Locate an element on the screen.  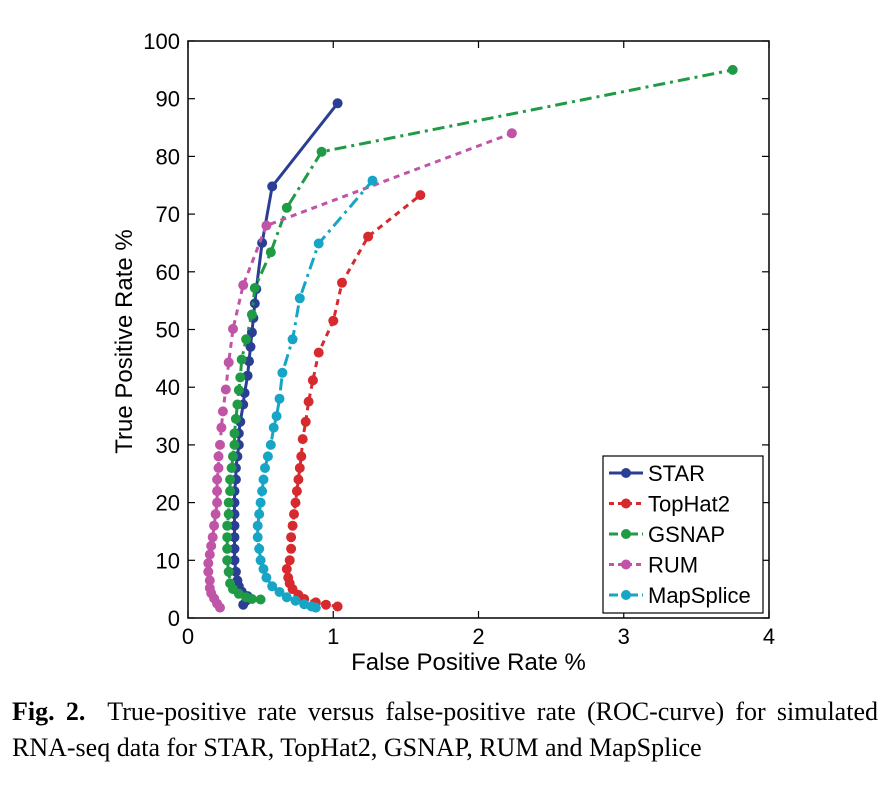
series-tophat2 is located at coordinates (353, 401).